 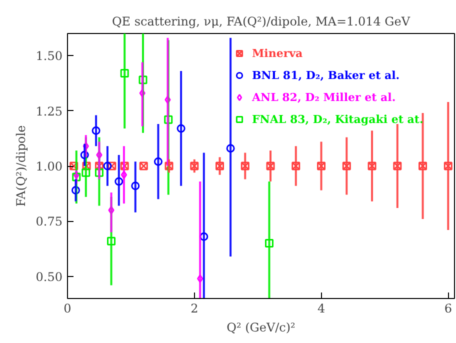 I want to click on x-axis-title: Q² (GeV/c)², so click(x=261, y=327).